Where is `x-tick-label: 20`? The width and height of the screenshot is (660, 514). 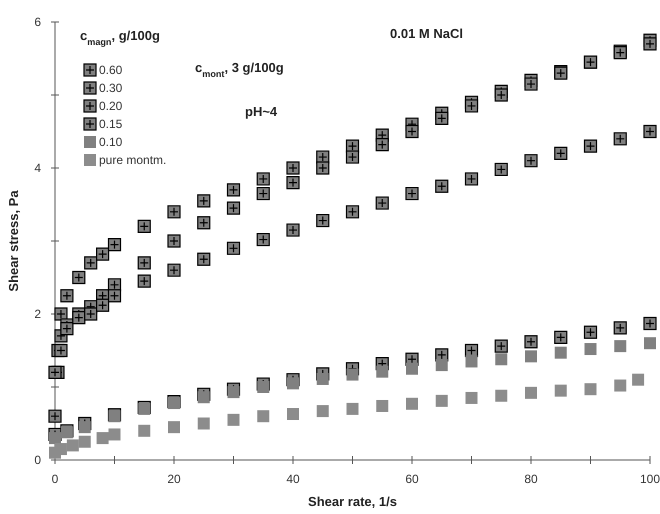
x-tick-label: 20 is located at coordinates (174, 479).